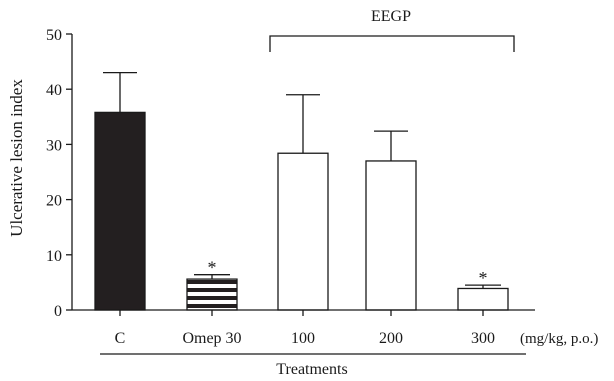  I want to click on x-tick-label: 100, so click(303, 338).